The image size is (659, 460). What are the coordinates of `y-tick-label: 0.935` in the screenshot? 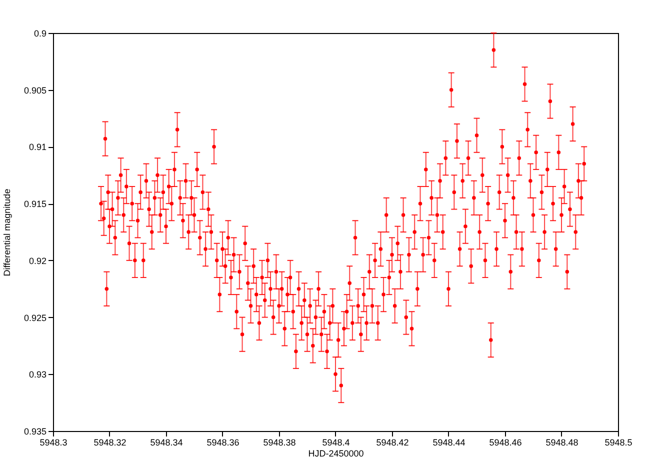 It's located at (35, 431).